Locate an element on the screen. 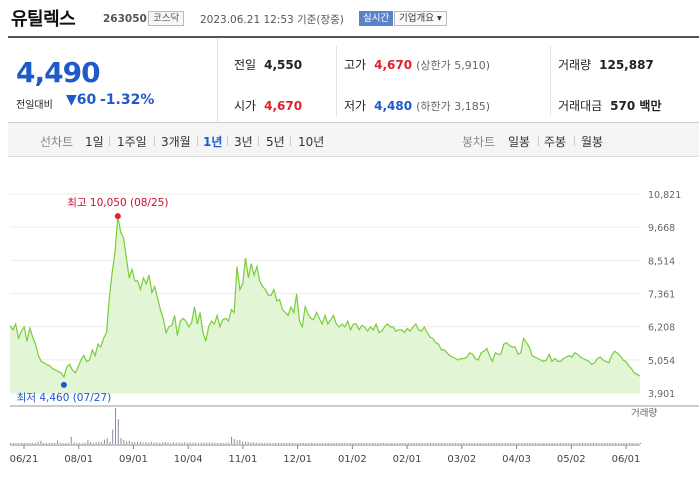  tab-3m: 3개월 is located at coordinates (176, 142).